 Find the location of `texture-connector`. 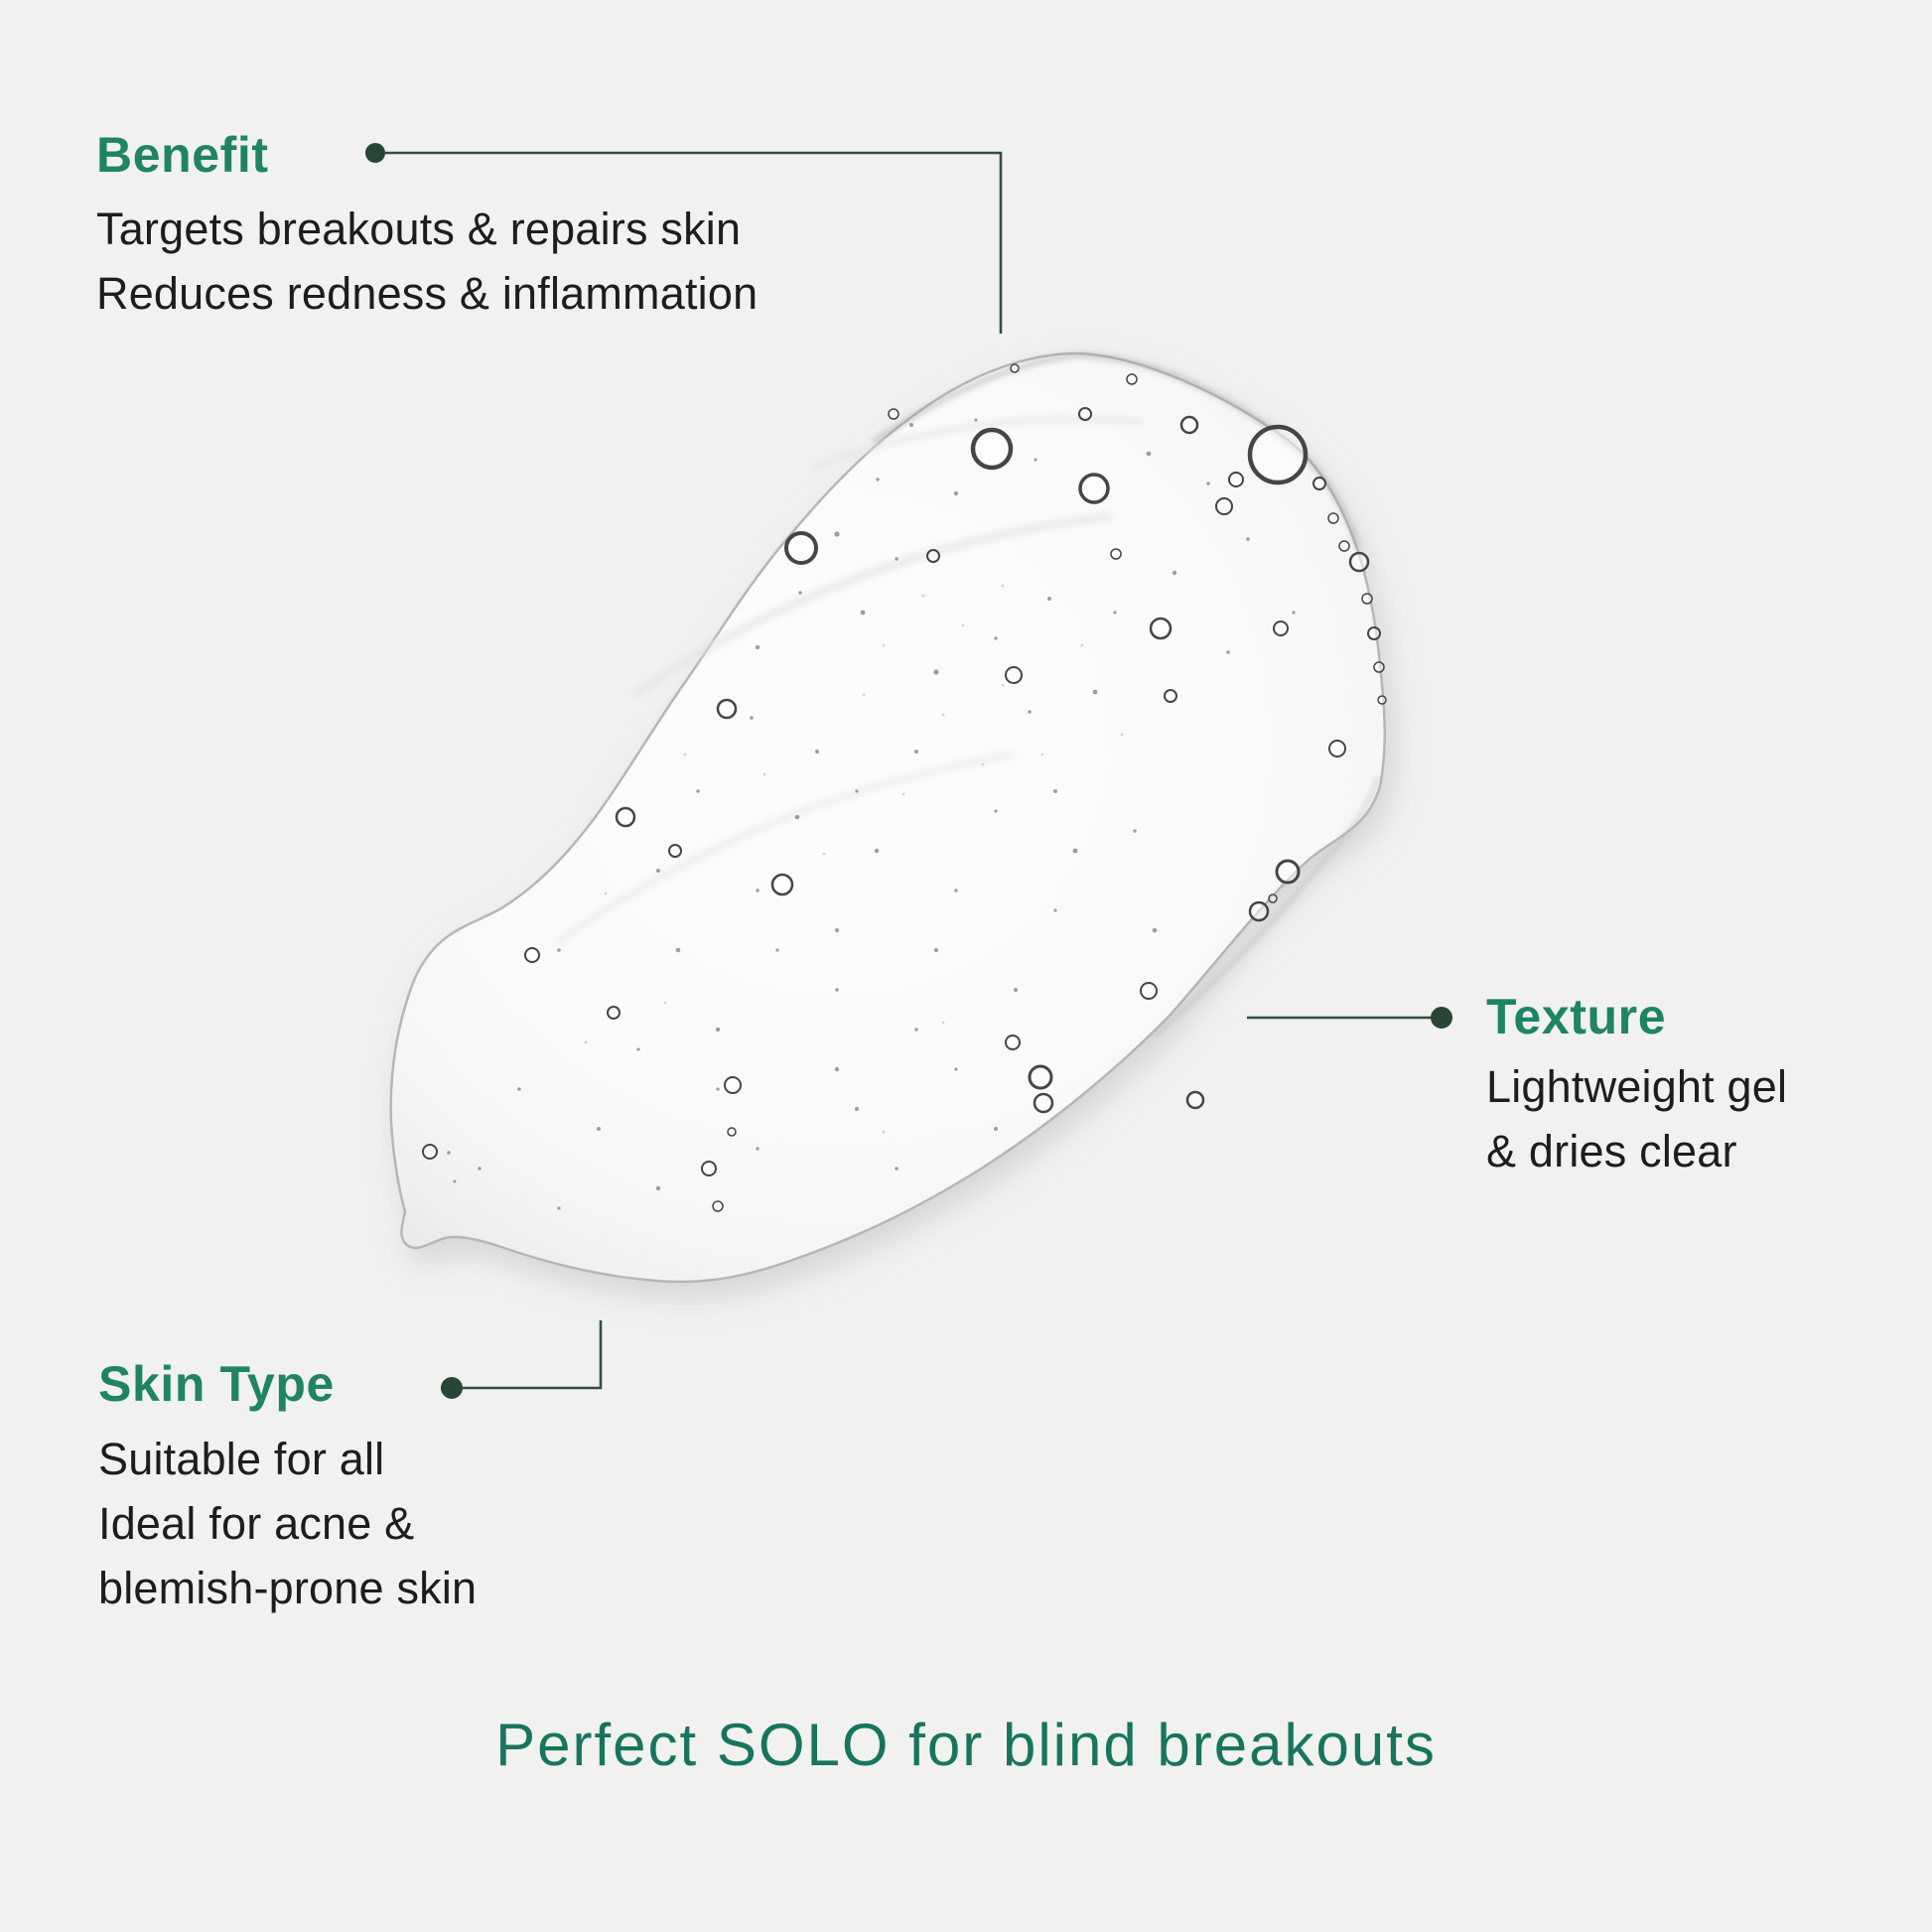

texture-connector is located at coordinates (1350, 1018).